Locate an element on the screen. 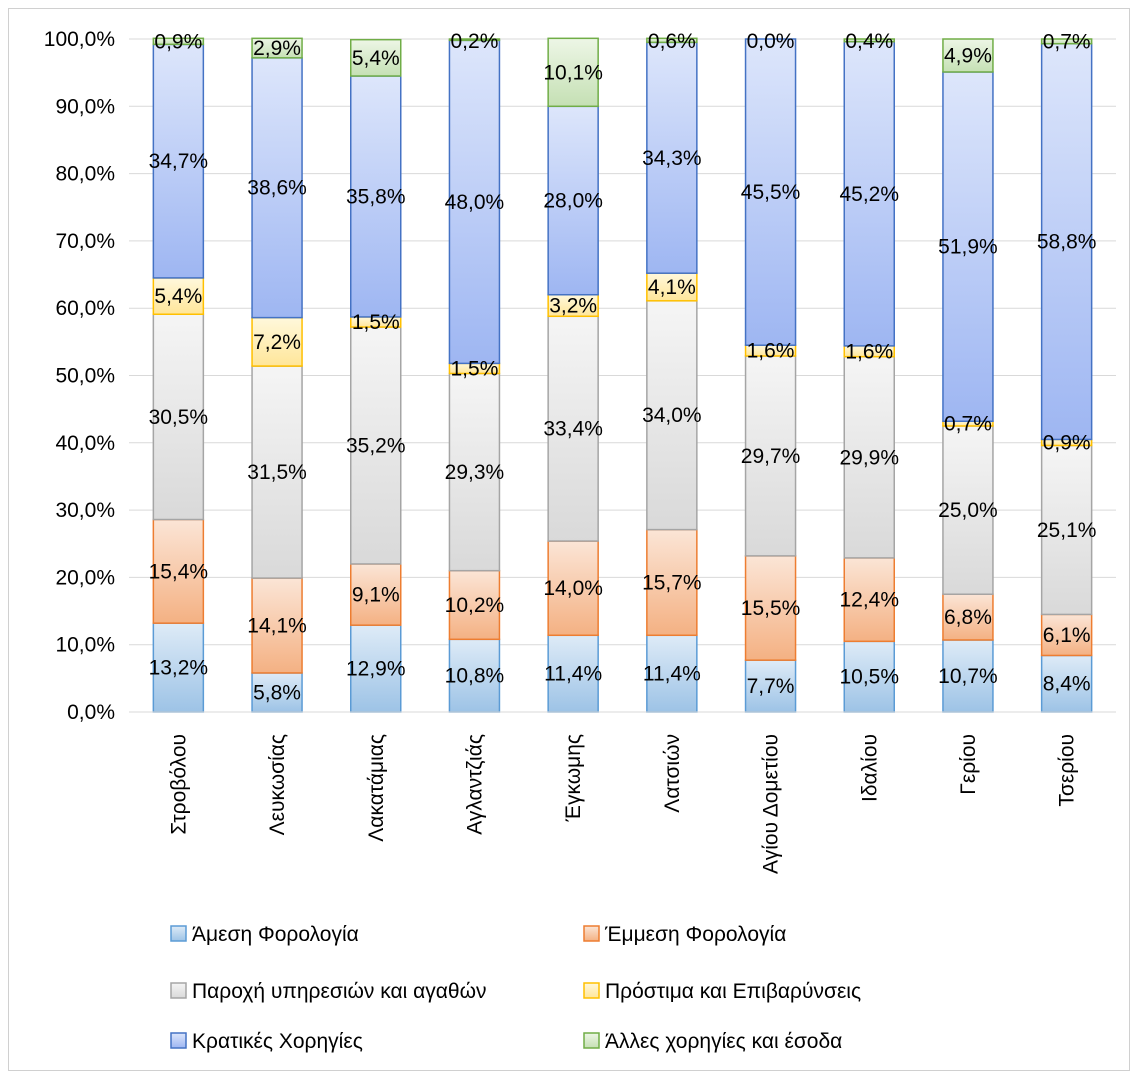 The width and height of the screenshot is (1138, 1079). category-label: Αγίου Δομετίου is located at coordinates (771, 804).